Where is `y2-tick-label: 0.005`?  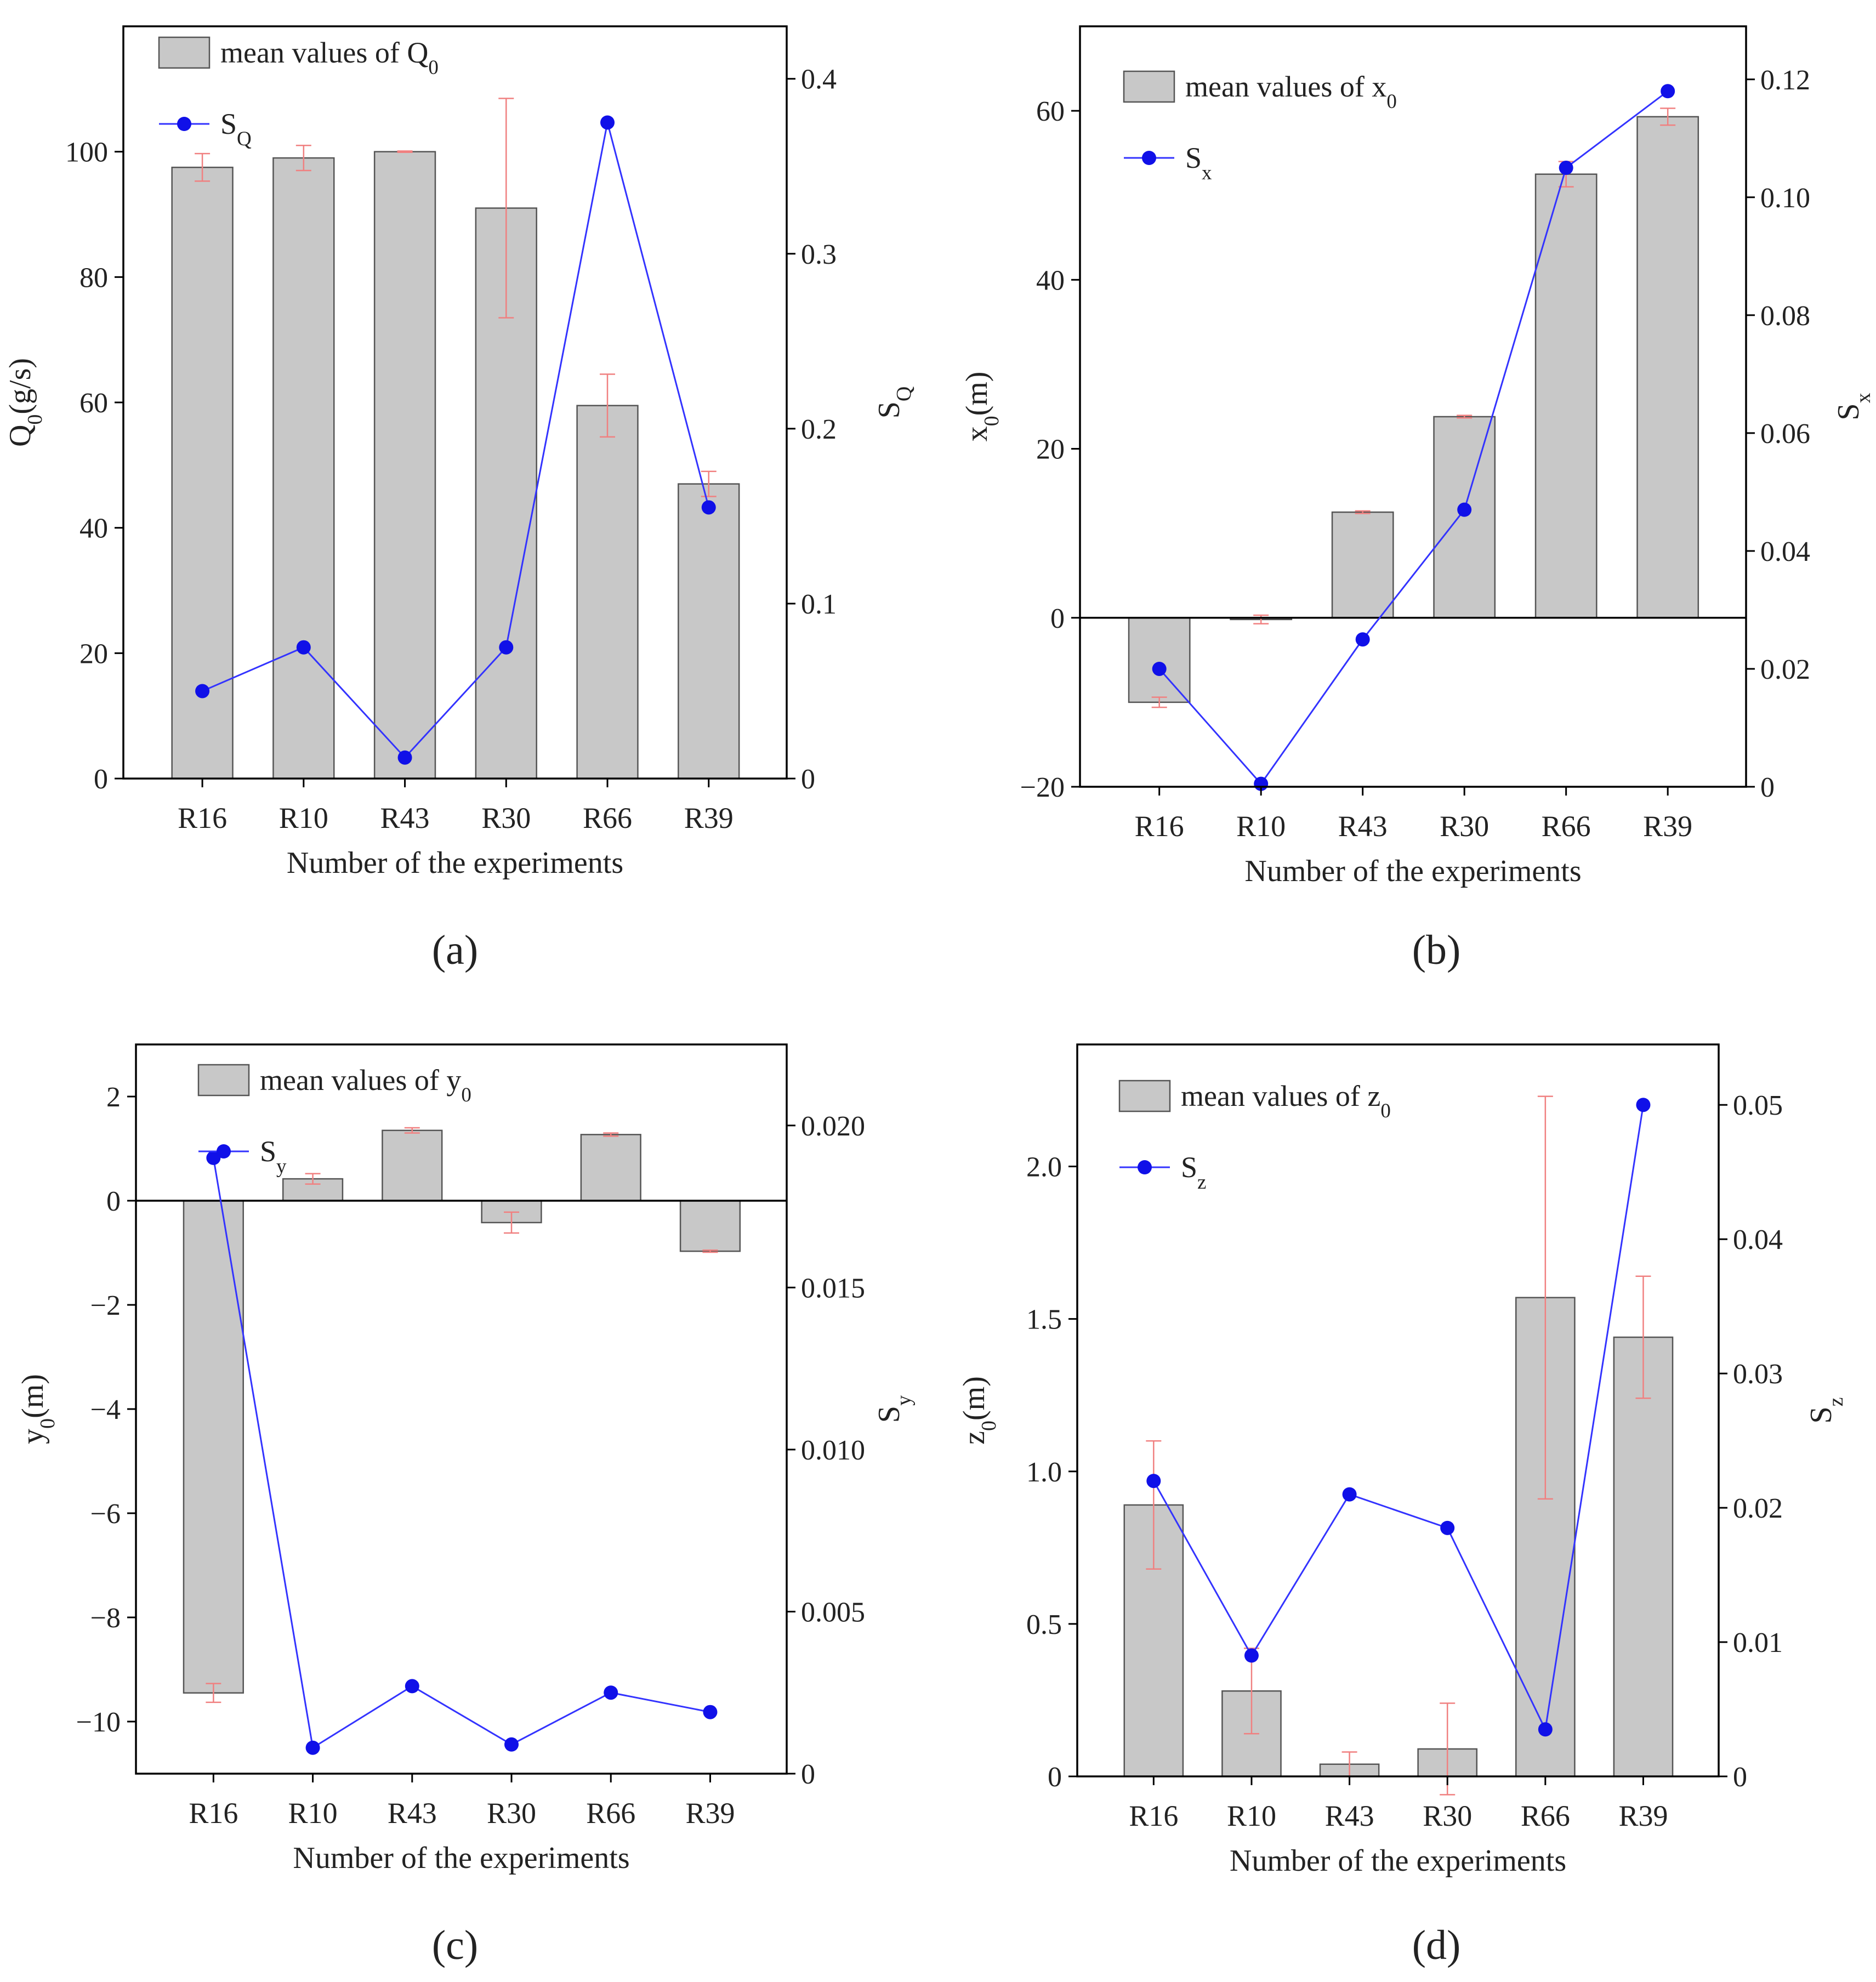 y2-tick-label: 0.005 is located at coordinates (833, 1612).